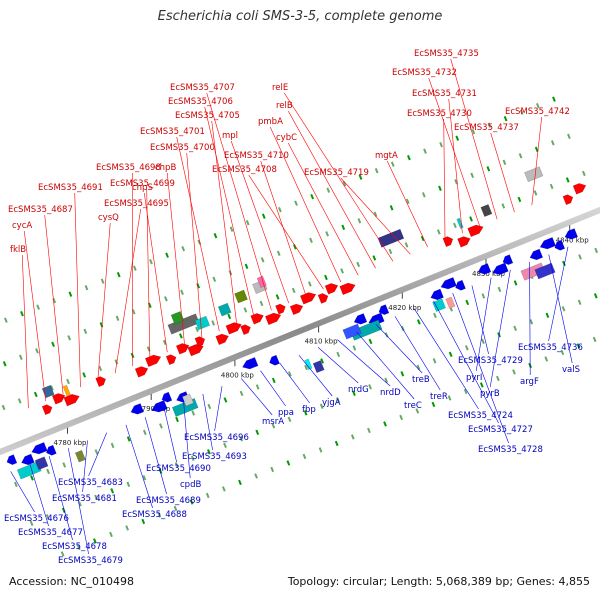 The height and width of the screenshot is (600, 600). I want to click on forward-gene-label: EcSMS35_4687, so click(40, 210).